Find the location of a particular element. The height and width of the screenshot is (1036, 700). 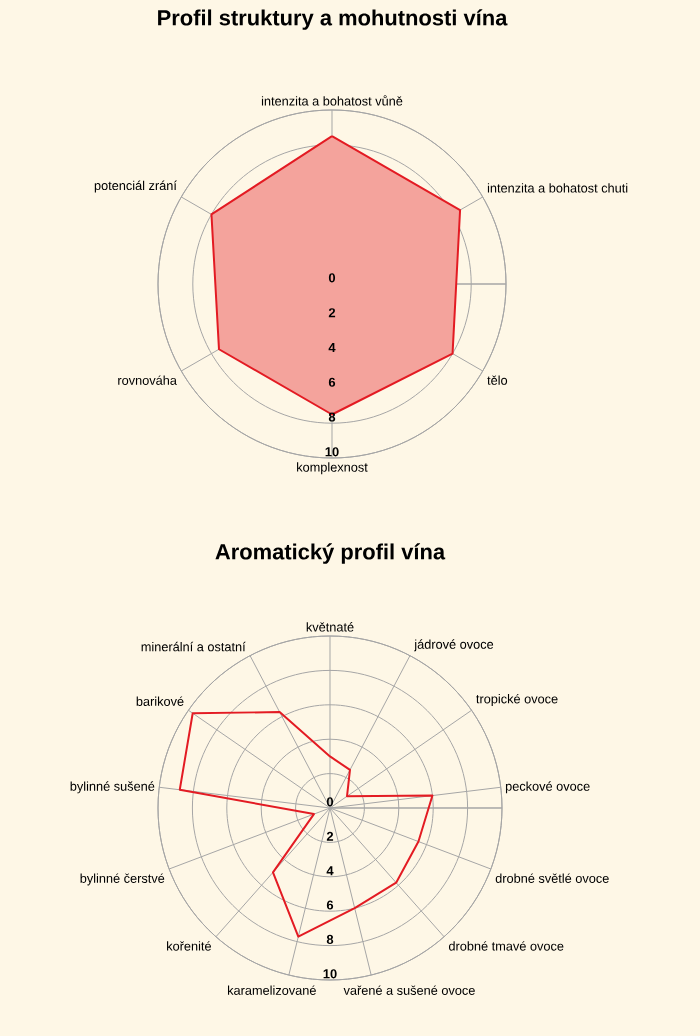

chart-title: Aromatický profil vína is located at coordinates (330, 553).